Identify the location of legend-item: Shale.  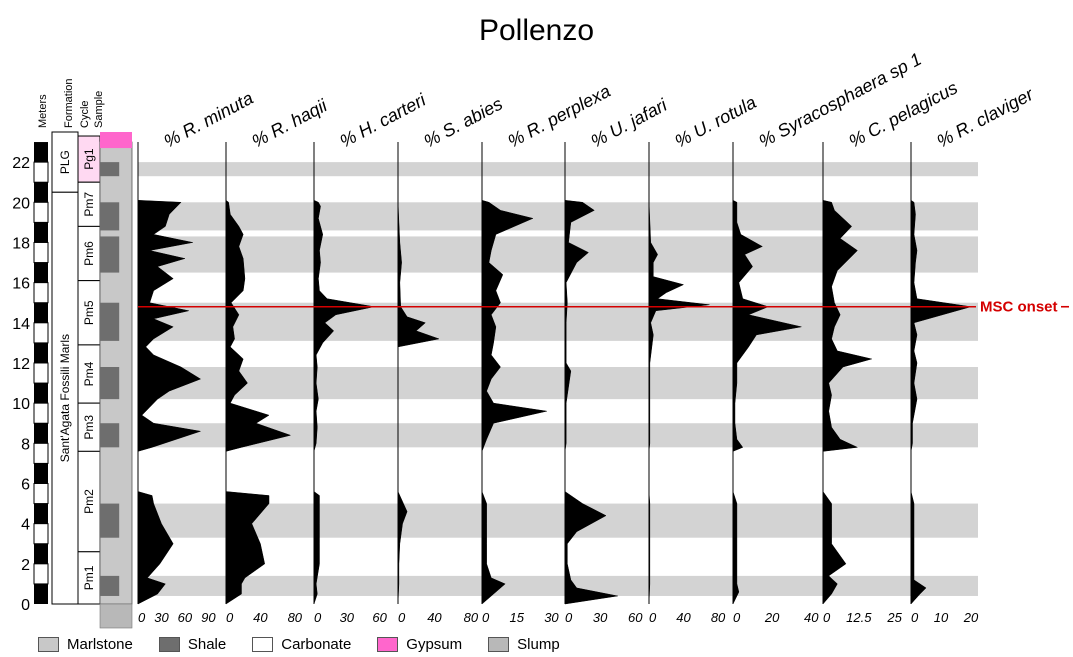
(192, 644).